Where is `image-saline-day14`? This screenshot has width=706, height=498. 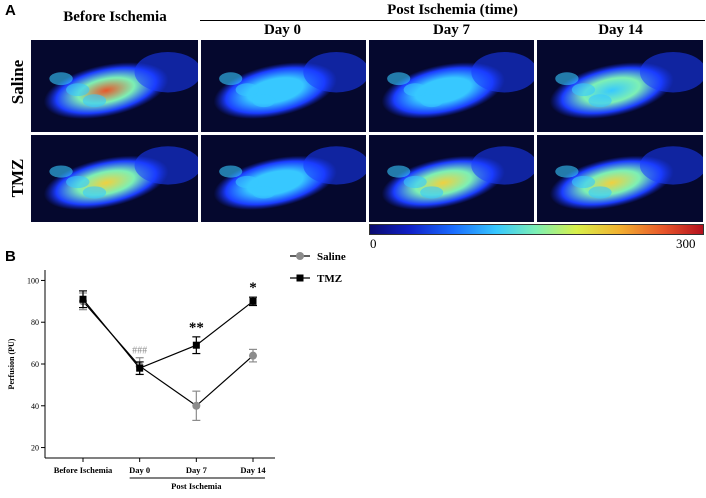
image-saline-day14 is located at coordinates (620, 86).